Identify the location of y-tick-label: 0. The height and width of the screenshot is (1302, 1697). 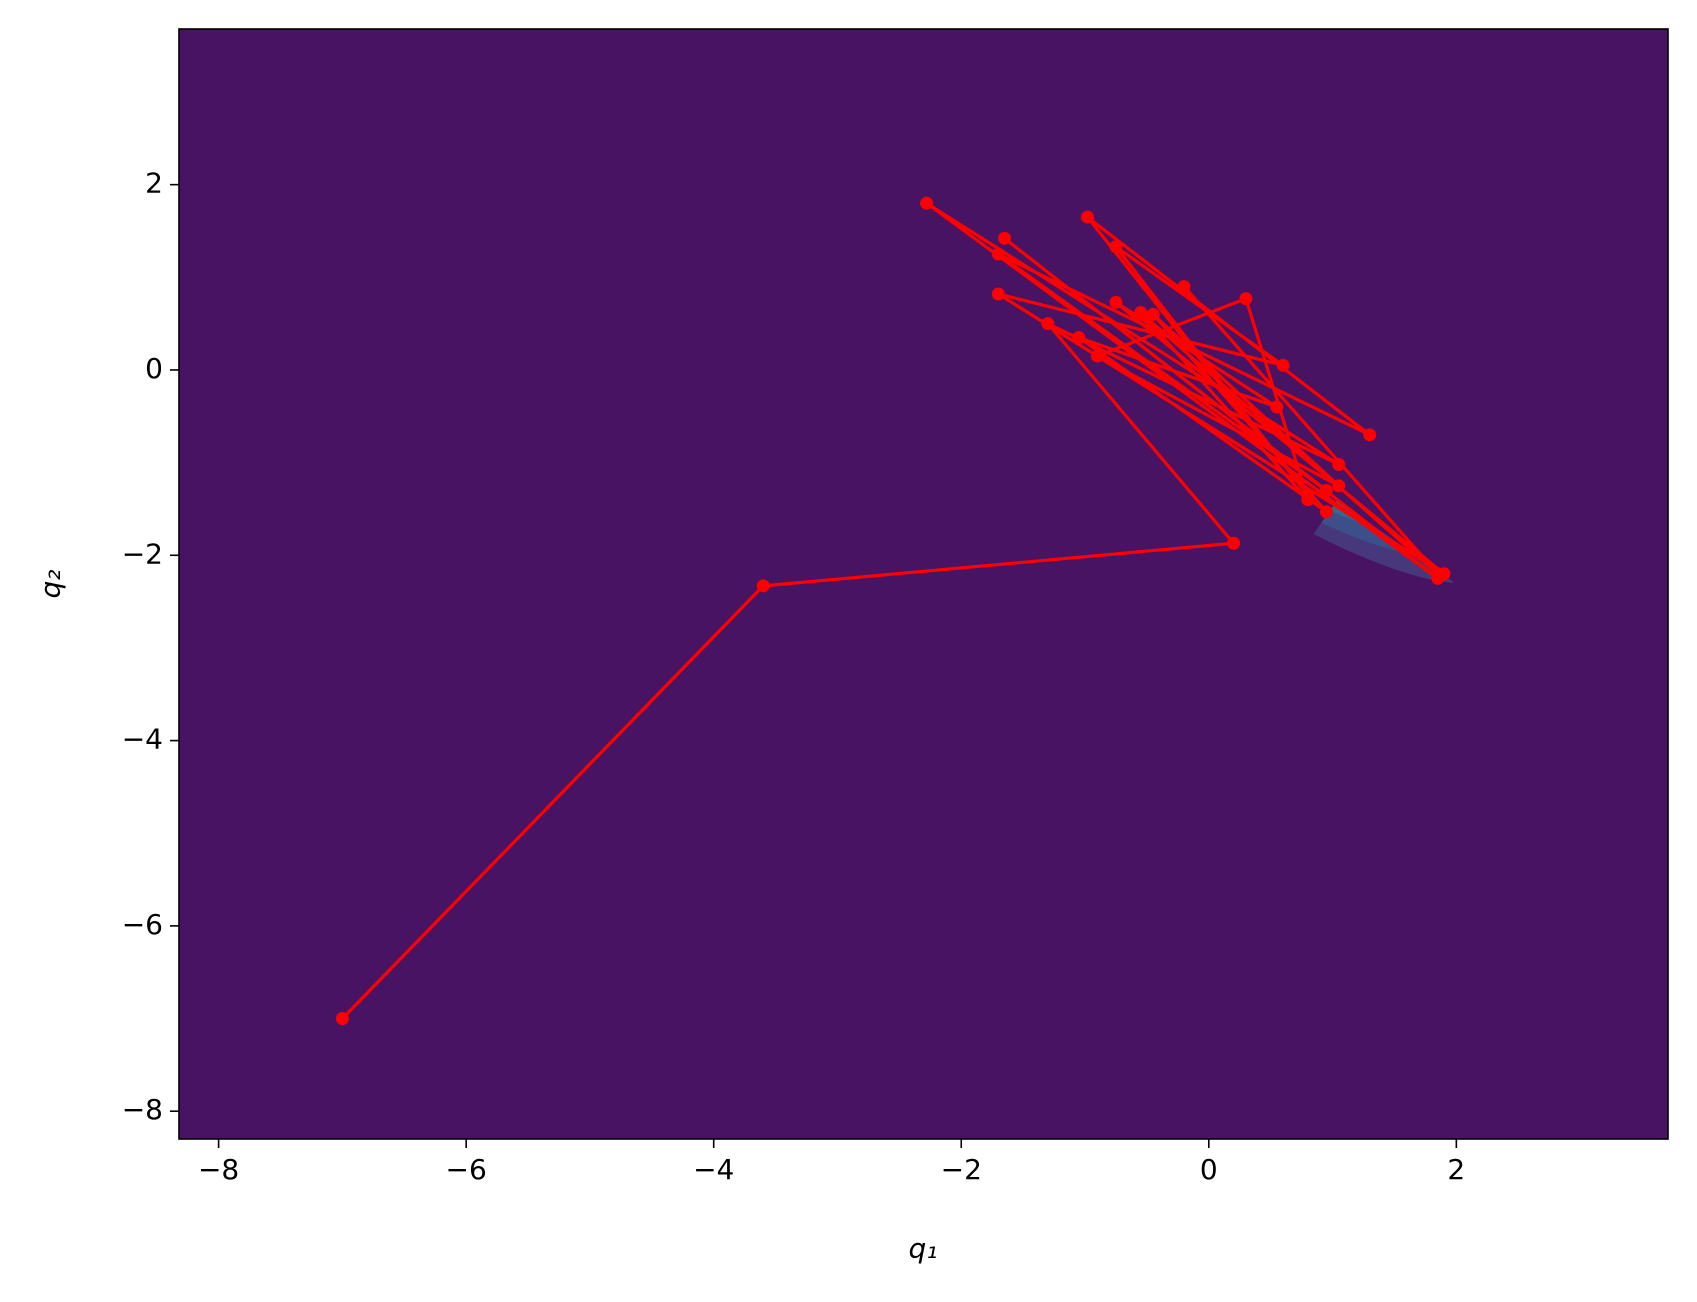
(154, 368).